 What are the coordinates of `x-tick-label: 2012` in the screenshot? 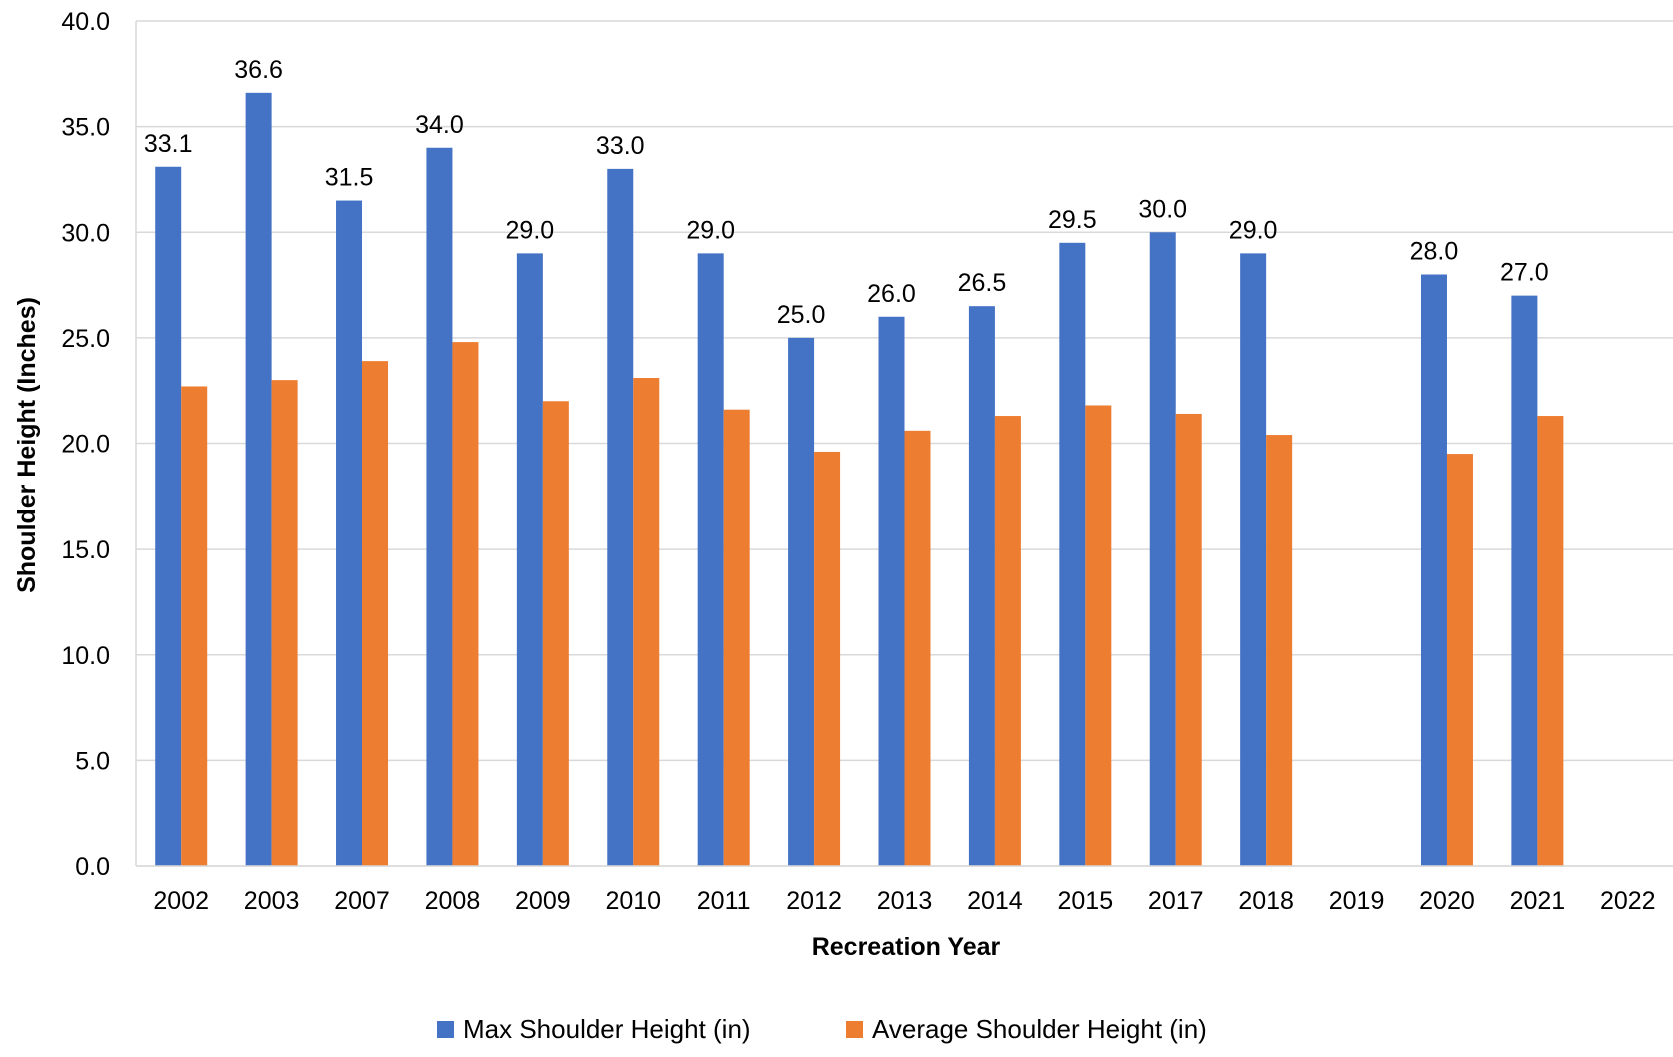 It's located at (814, 901).